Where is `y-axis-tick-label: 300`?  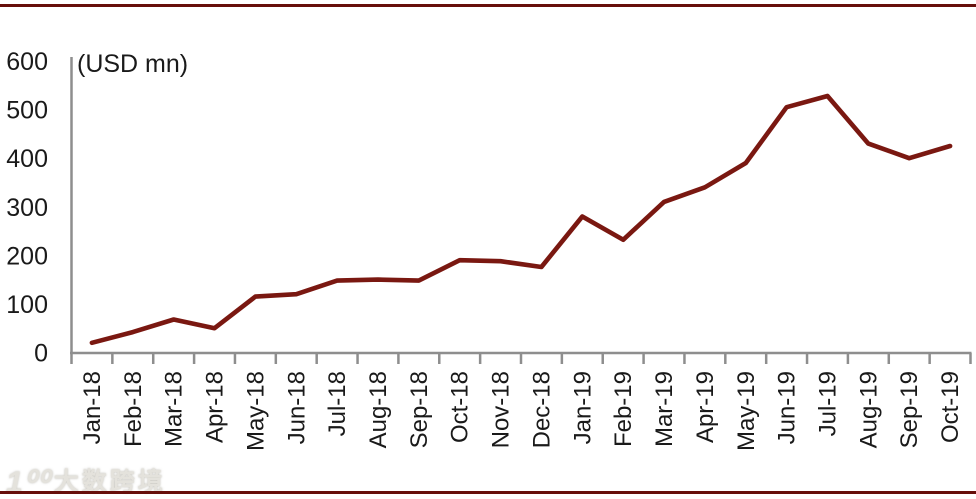
y-axis-tick-label: 300 is located at coordinates (27, 208).